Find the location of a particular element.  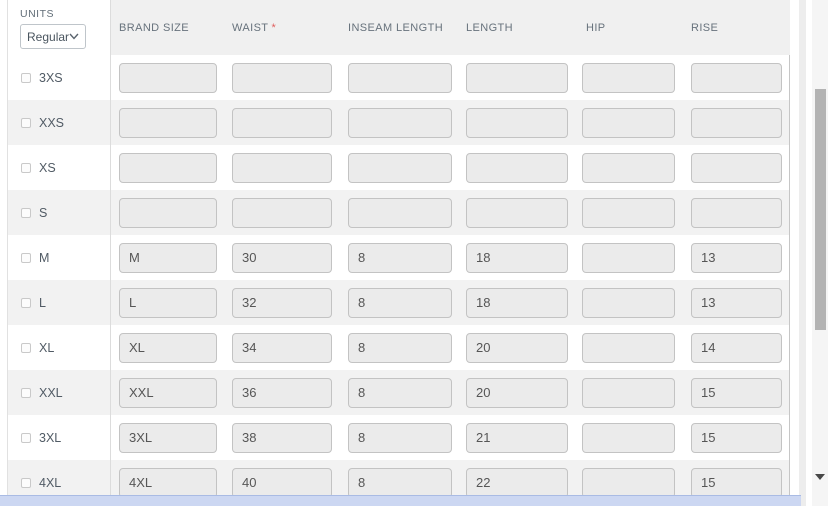

units-select: Regular is located at coordinates (53, 36).